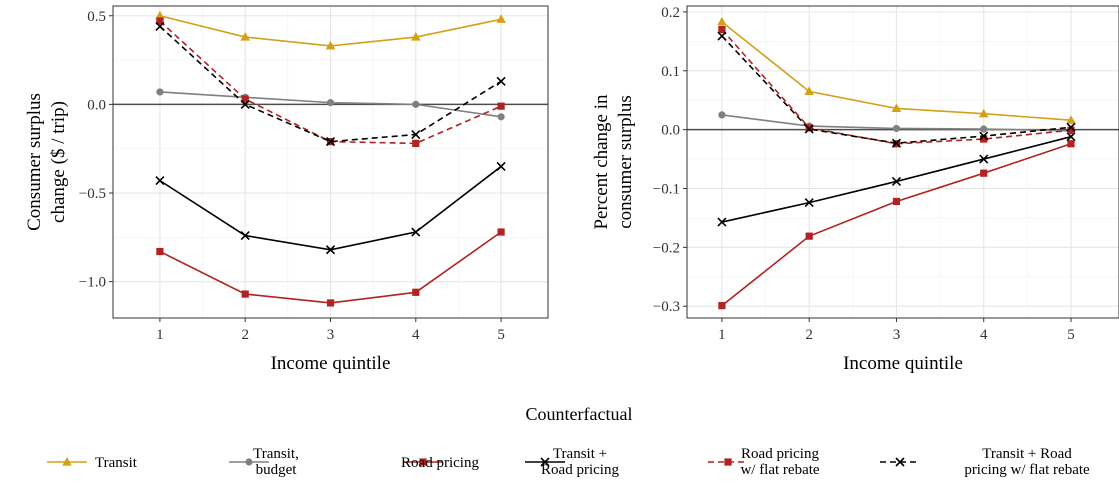 The width and height of the screenshot is (1119, 483). Describe the element at coordinates (670, 72) in the screenshot. I see `y-tick-label: 0.1` at that location.